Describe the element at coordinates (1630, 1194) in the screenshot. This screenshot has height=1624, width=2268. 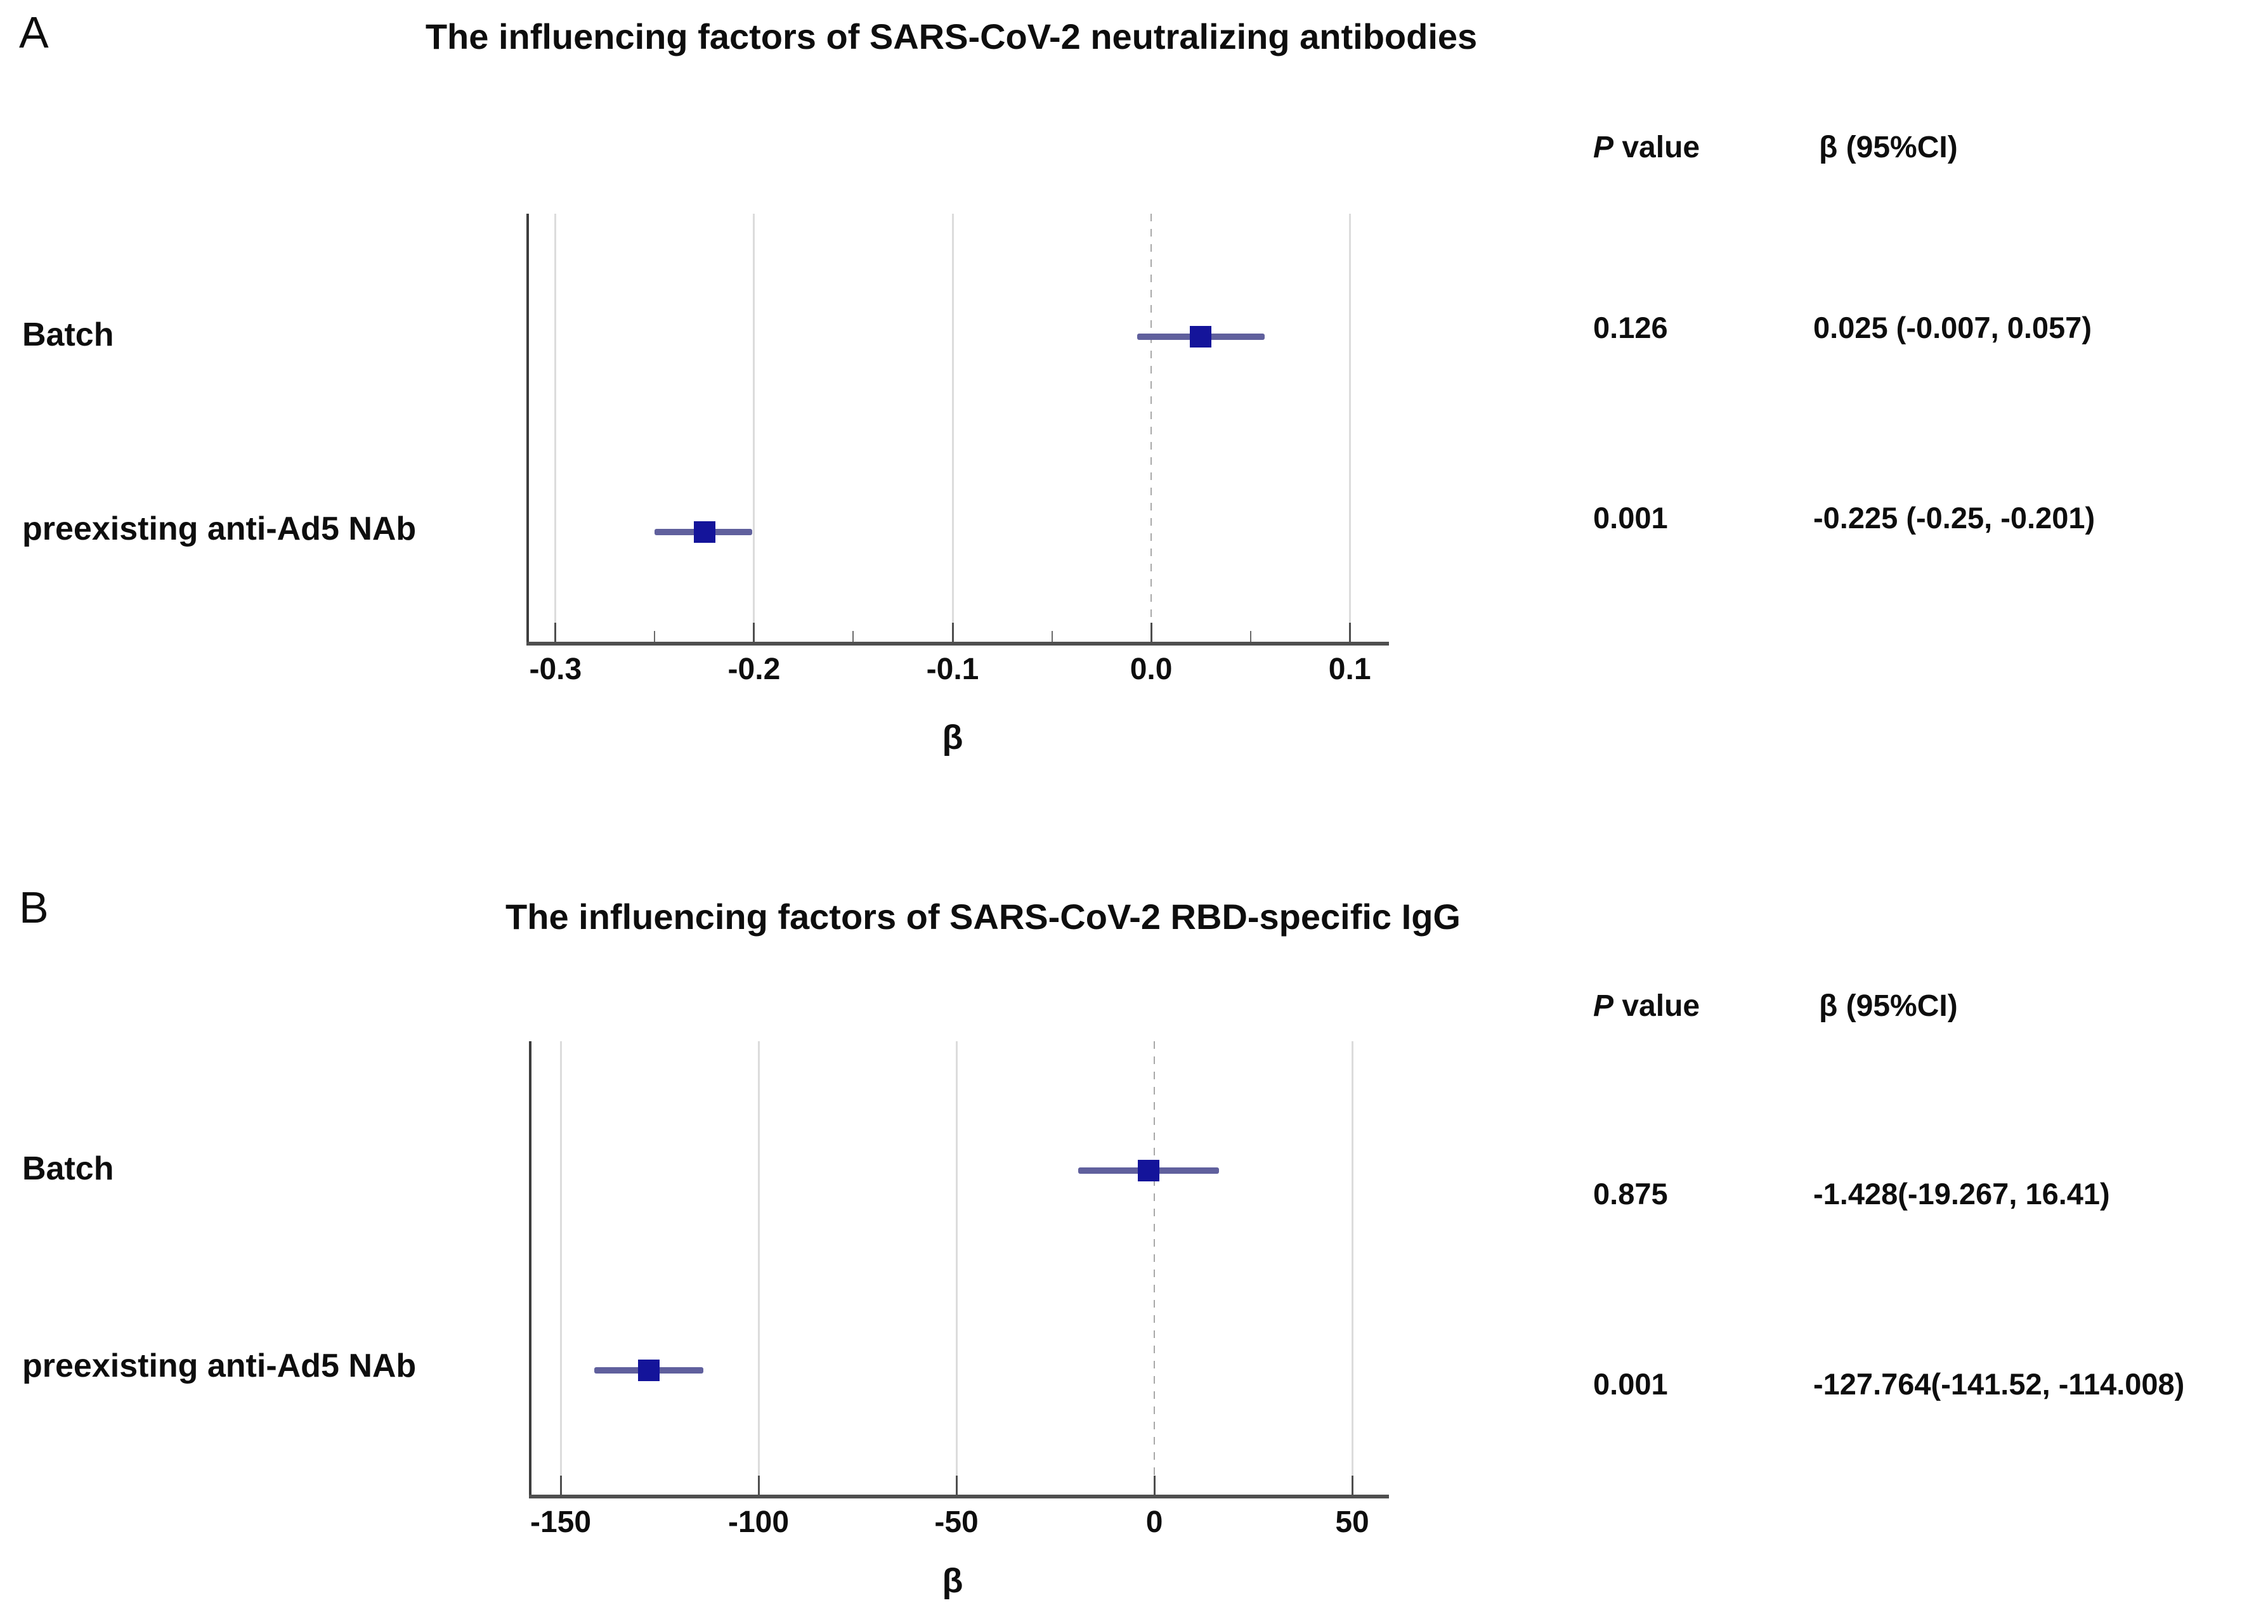
I see `panel-b-batch-p-value: 0.875` at that location.